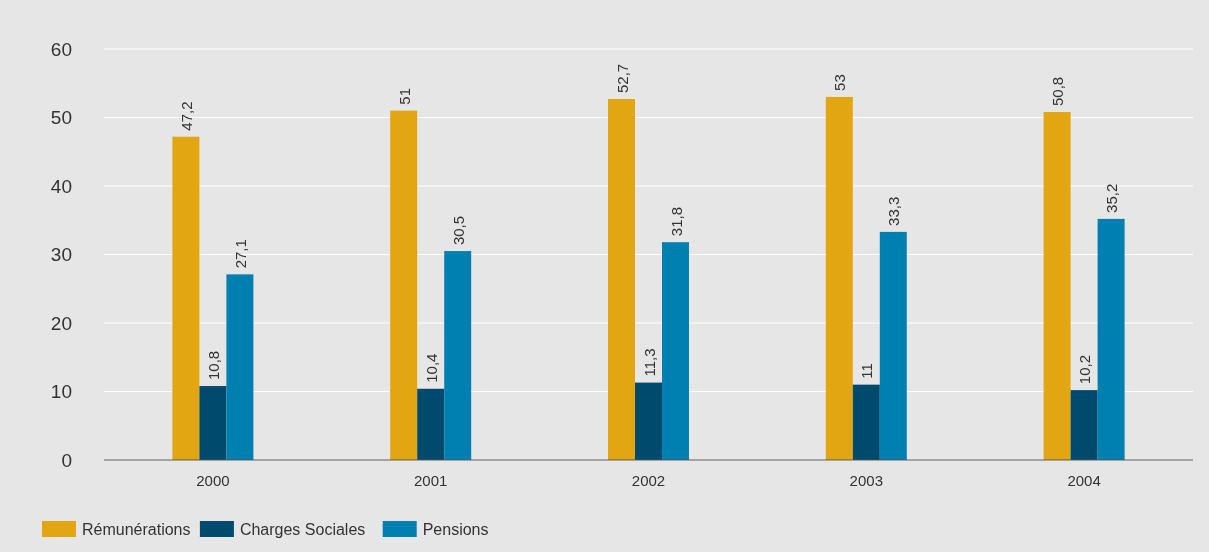 This screenshot has width=1209, height=552. I want to click on y-tick-label: 40, so click(61, 186).